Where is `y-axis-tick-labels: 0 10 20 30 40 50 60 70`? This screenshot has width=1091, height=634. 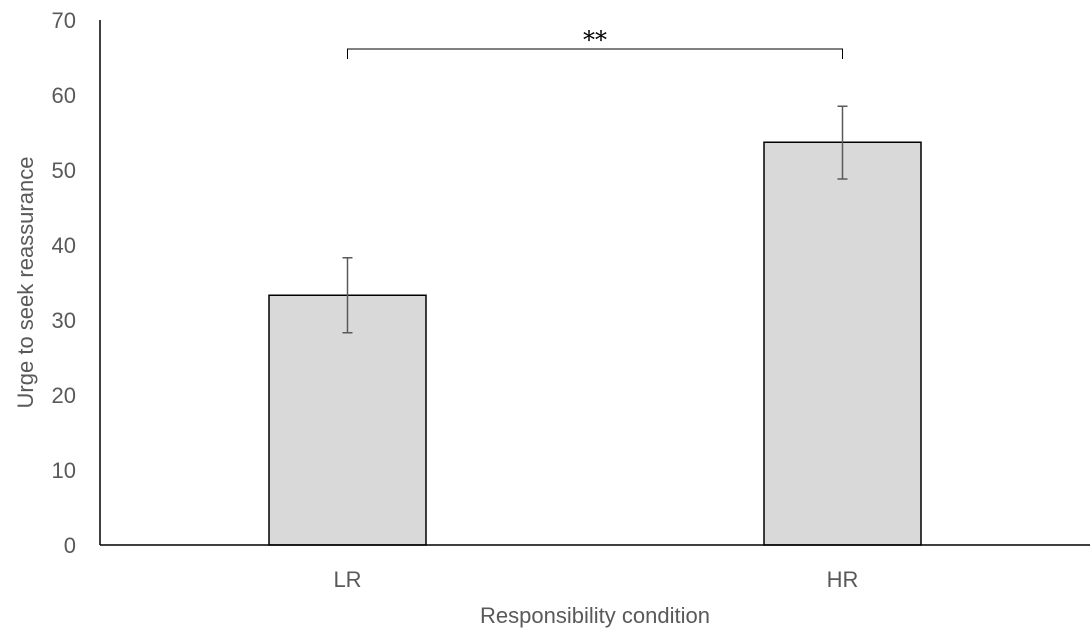
y-axis-tick-labels: 0 10 20 30 40 50 60 70 is located at coordinates (64, 283).